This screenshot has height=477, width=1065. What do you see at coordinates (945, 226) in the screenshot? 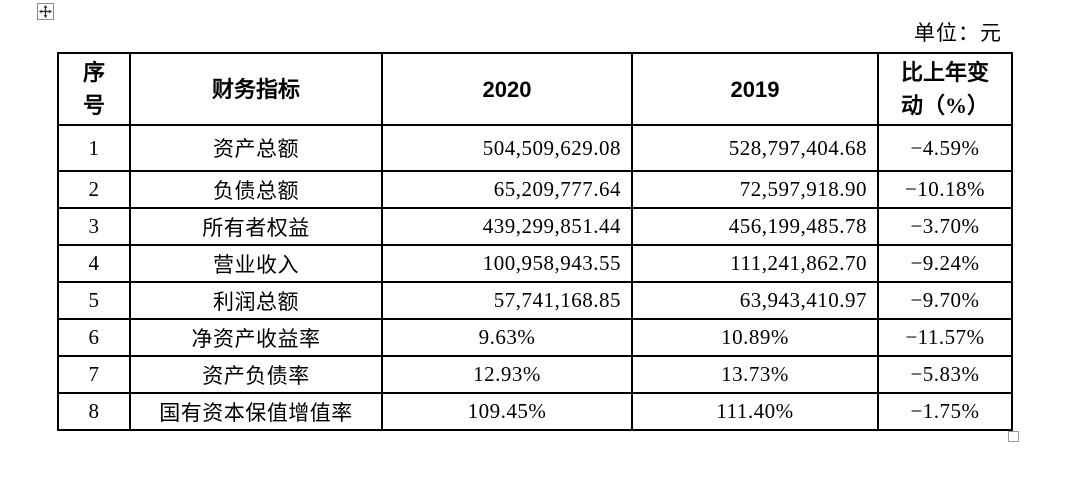
I see `cell-change: −3.70%` at bounding box center [945, 226].